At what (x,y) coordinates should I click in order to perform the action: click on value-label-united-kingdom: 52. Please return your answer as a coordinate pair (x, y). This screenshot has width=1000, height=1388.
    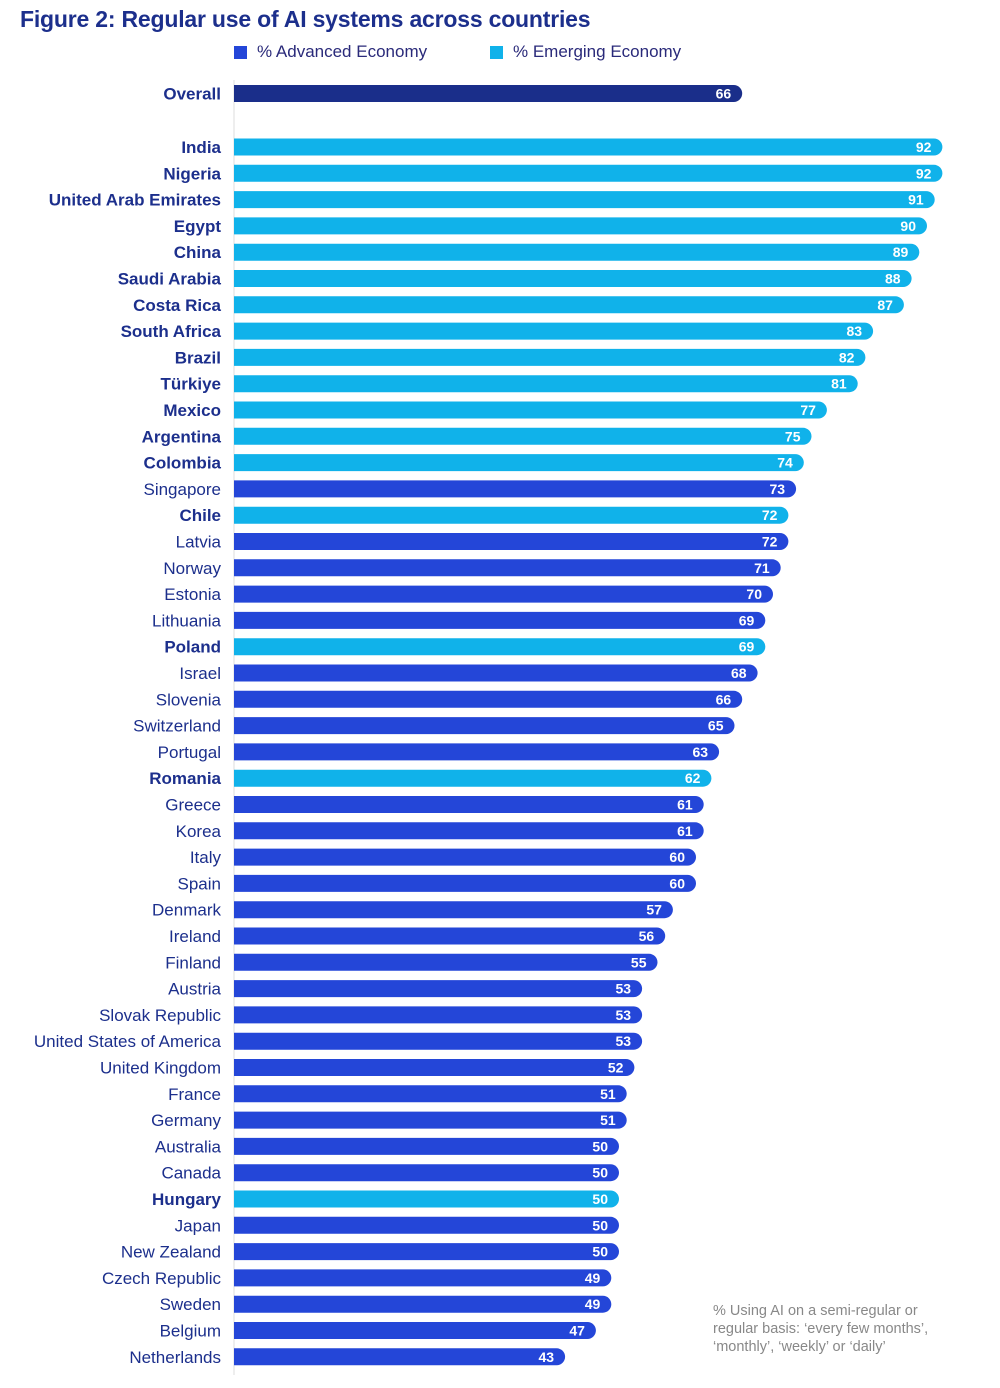
    Looking at the image, I should click on (616, 1068).